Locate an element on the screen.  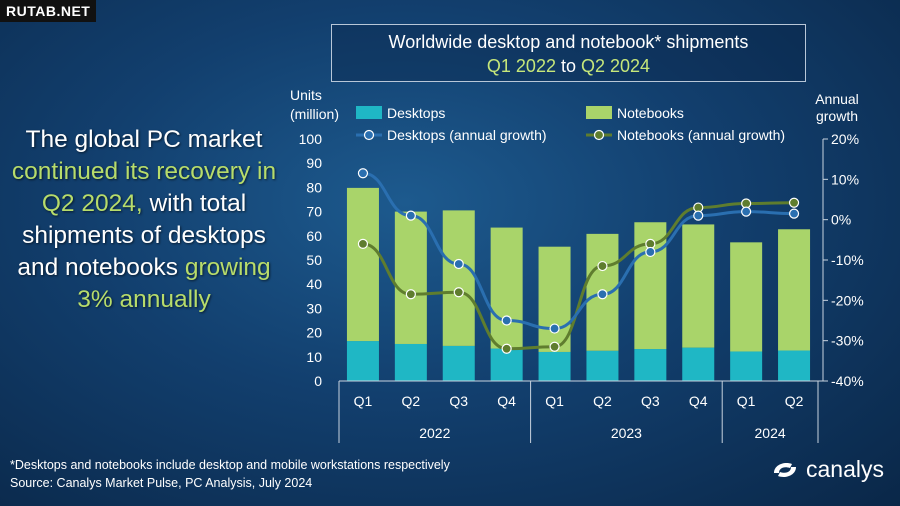
y-tick-label: 70 is located at coordinates (314, 212).